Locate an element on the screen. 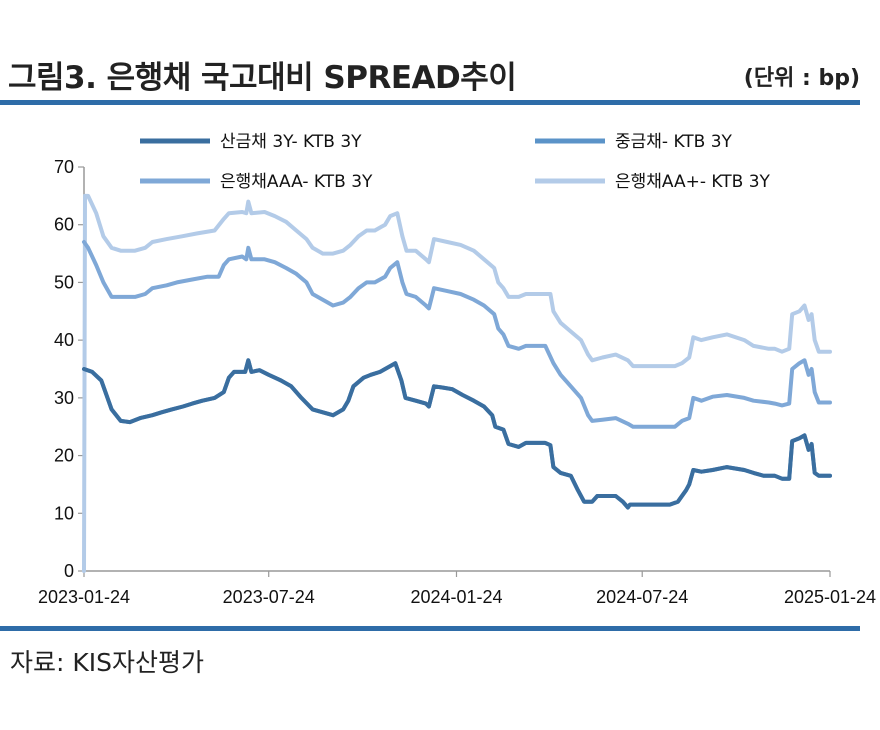  source-note: 자료: KIS자산평가 is located at coordinates (107, 662).